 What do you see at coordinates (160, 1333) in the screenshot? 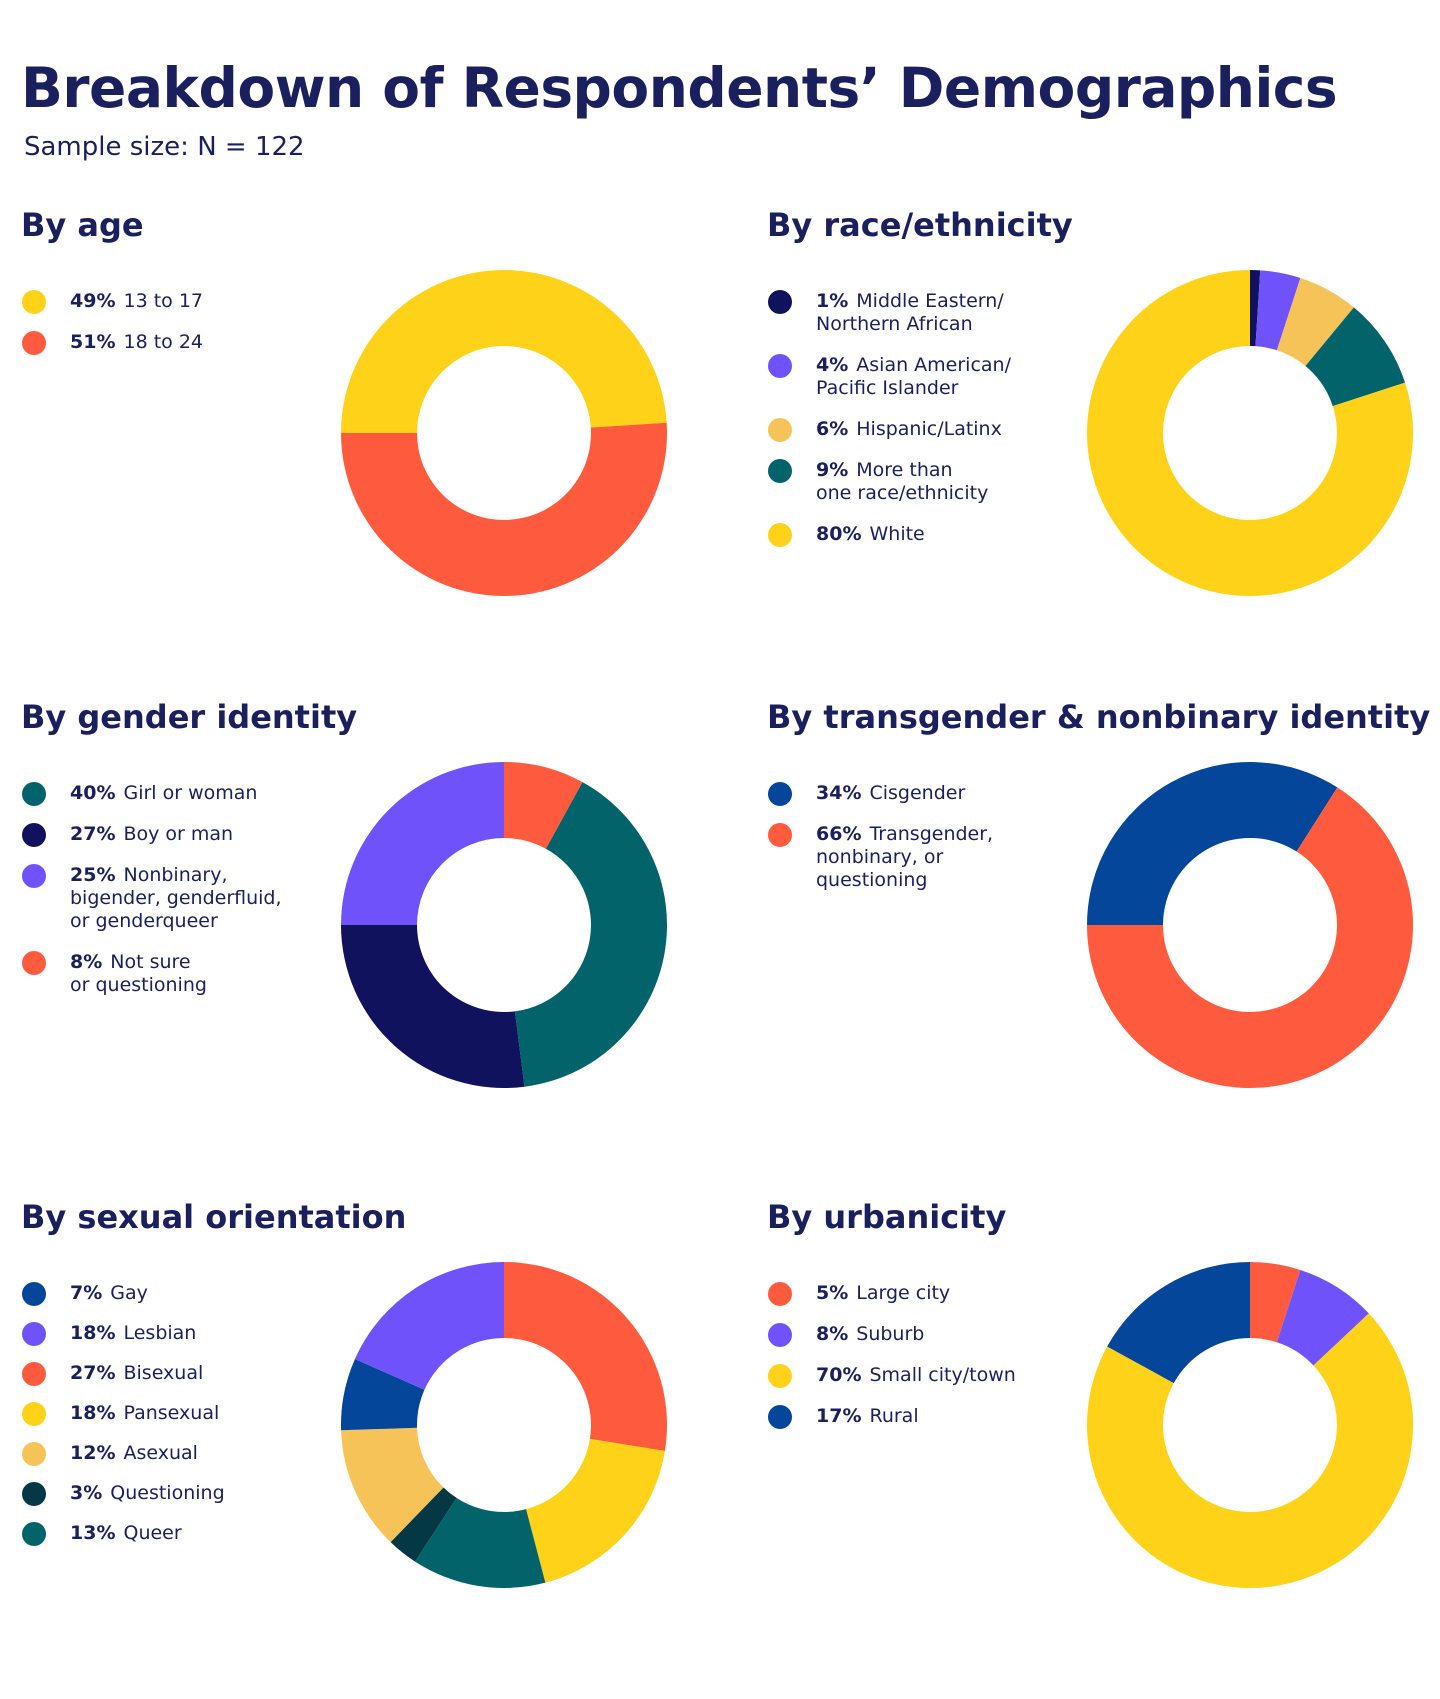
I see `legend-label: Lesbian` at bounding box center [160, 1333].